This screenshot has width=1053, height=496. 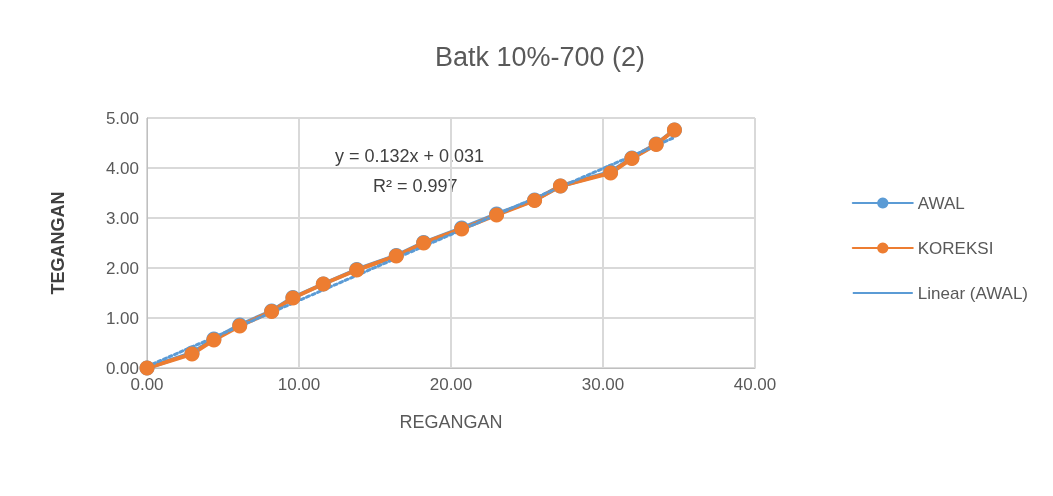 What do you see at coordinates (58, 243) in the screenshot?
I see `y-axis-title: TEGANGAN` at bounding box center [58, 243].